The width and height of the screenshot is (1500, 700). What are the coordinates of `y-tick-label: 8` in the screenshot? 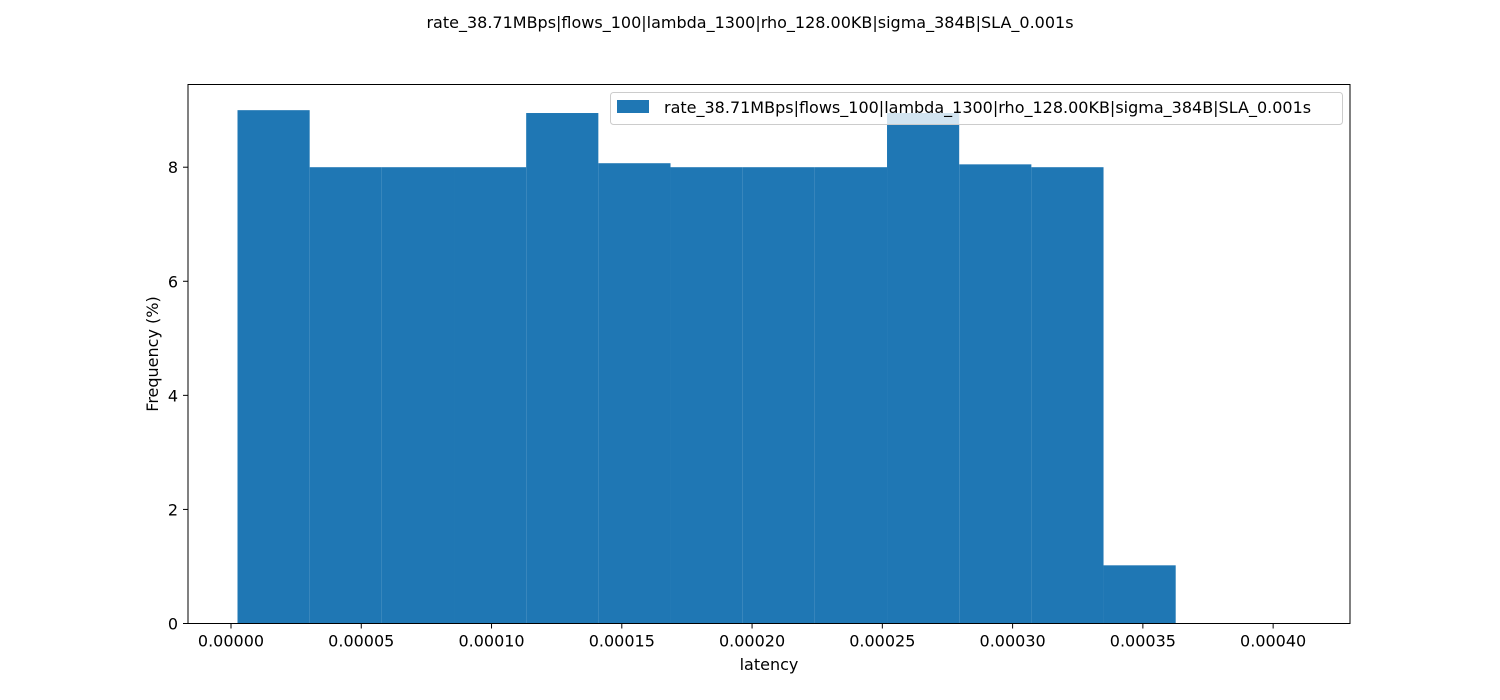 It's located at (173, 167).